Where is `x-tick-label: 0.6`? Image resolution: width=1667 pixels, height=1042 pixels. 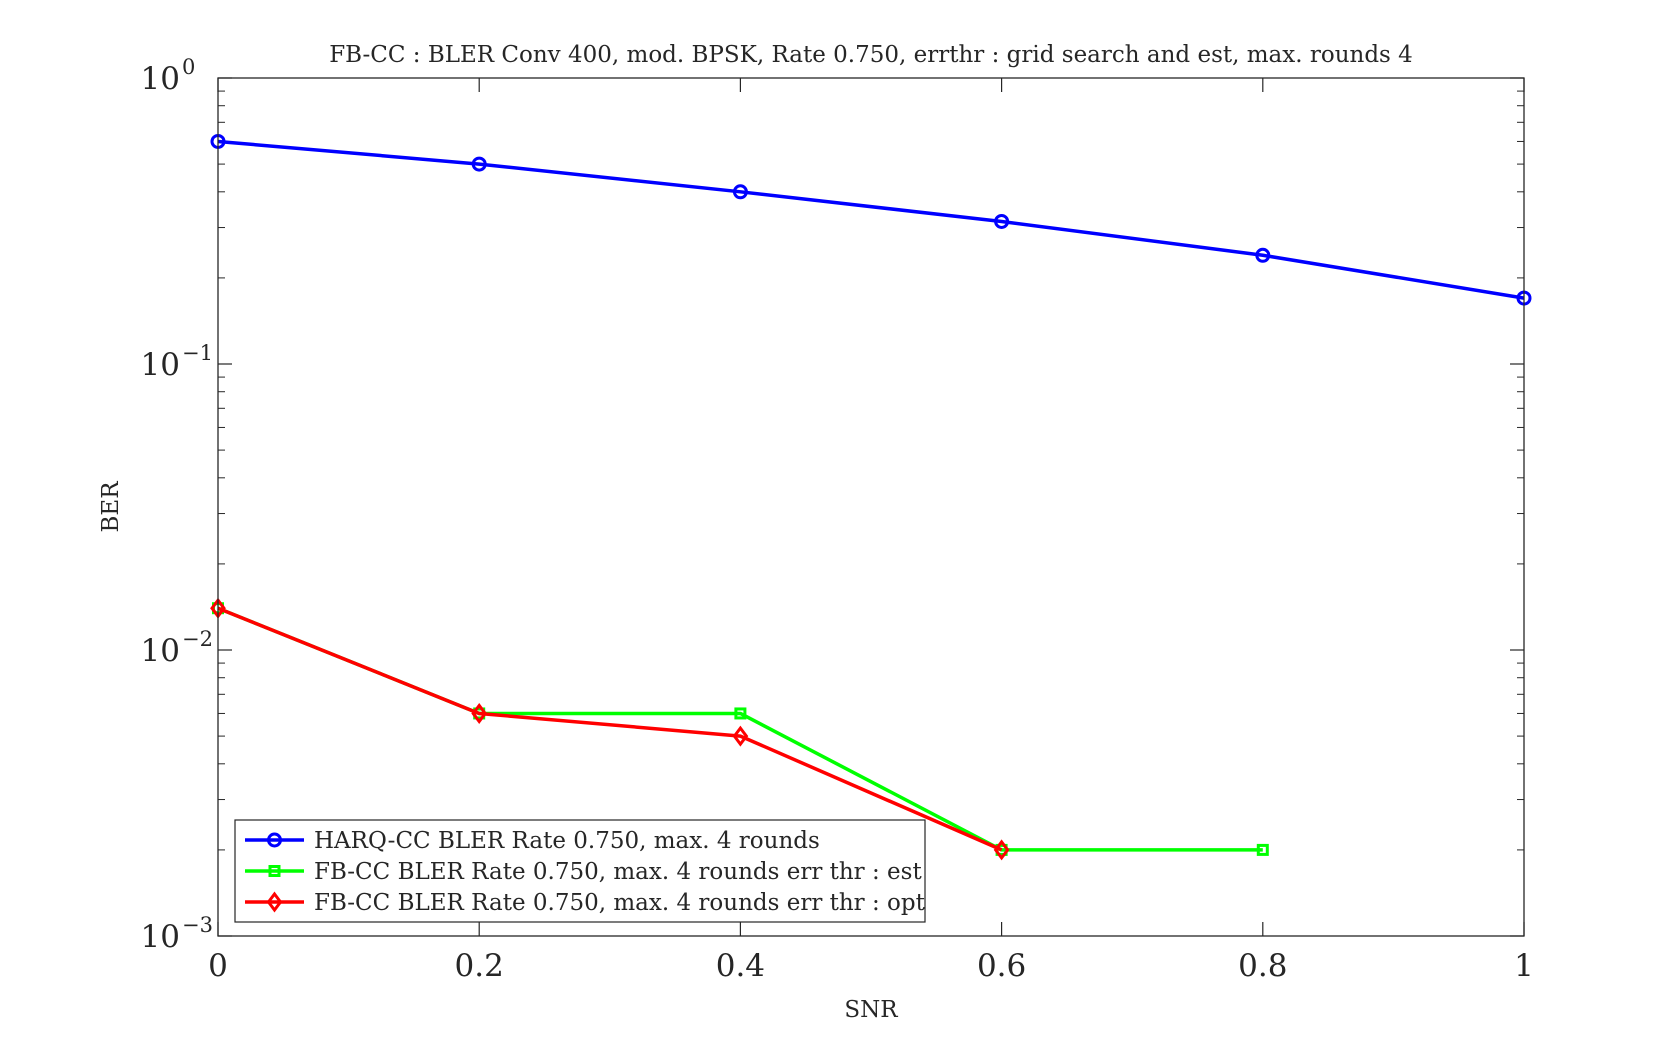 x-tick-label: 0.6 is located at coordinates (1001, 966).